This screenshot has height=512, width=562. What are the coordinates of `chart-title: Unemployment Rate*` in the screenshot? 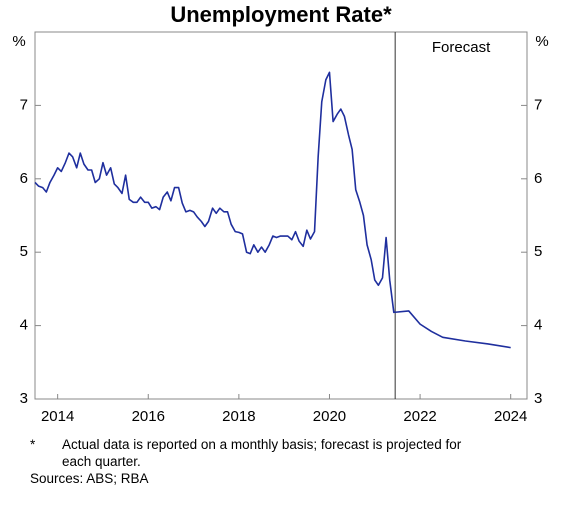 It's located at (281, 14).